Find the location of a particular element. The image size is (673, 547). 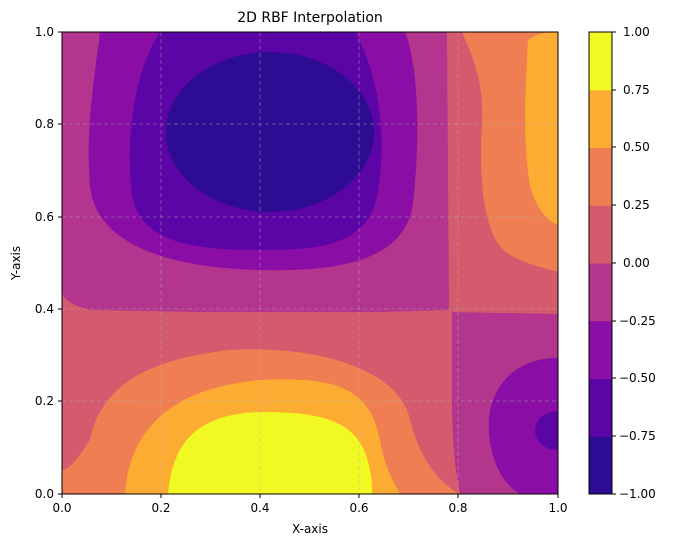

colorbar-tick-label: 1.00 is located at coordinates (636, 32).